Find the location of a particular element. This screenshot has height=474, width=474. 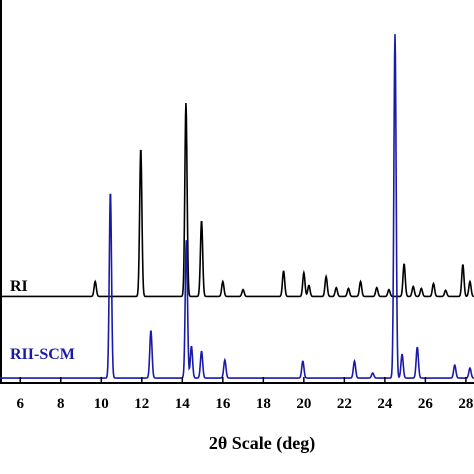

x-ticks: 6 8 10 12 14 16 18 20 22 24 26 28 is located at coordinates (245, 394).